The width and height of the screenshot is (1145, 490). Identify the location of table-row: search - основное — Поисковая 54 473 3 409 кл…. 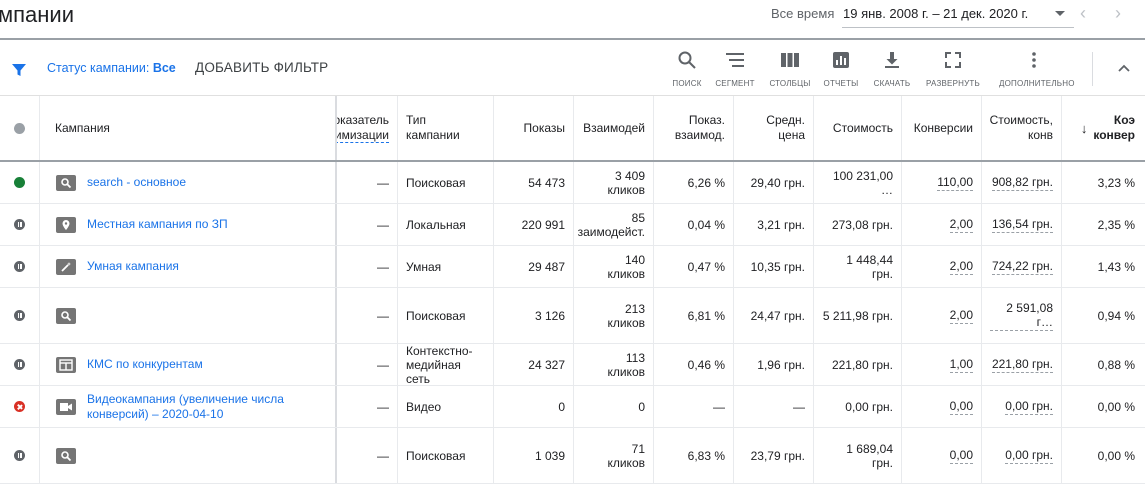
(572, 183).